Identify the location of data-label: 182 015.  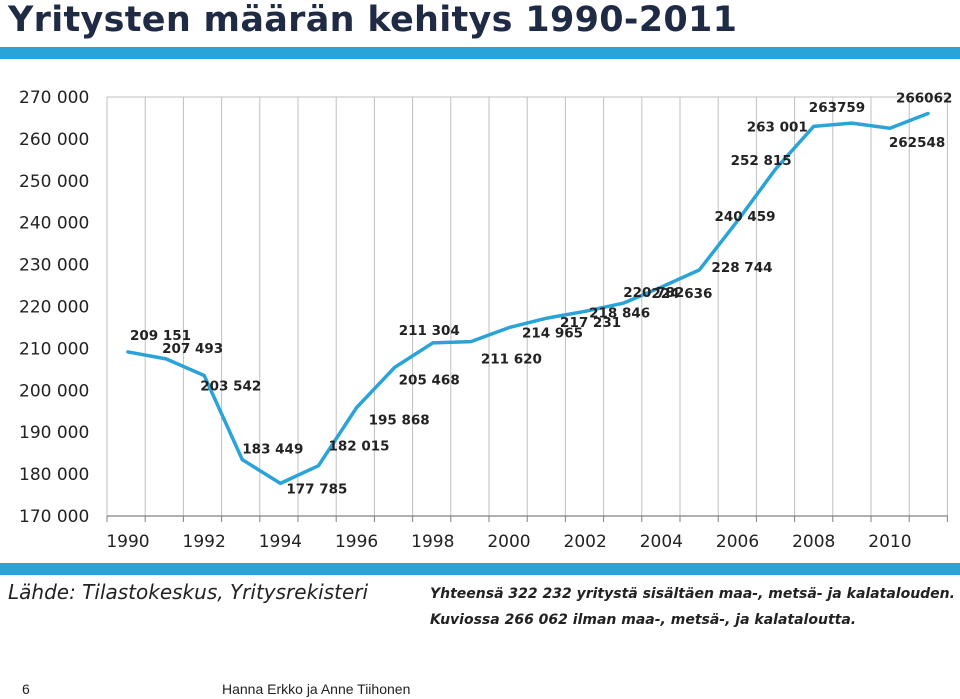
(358, 447).